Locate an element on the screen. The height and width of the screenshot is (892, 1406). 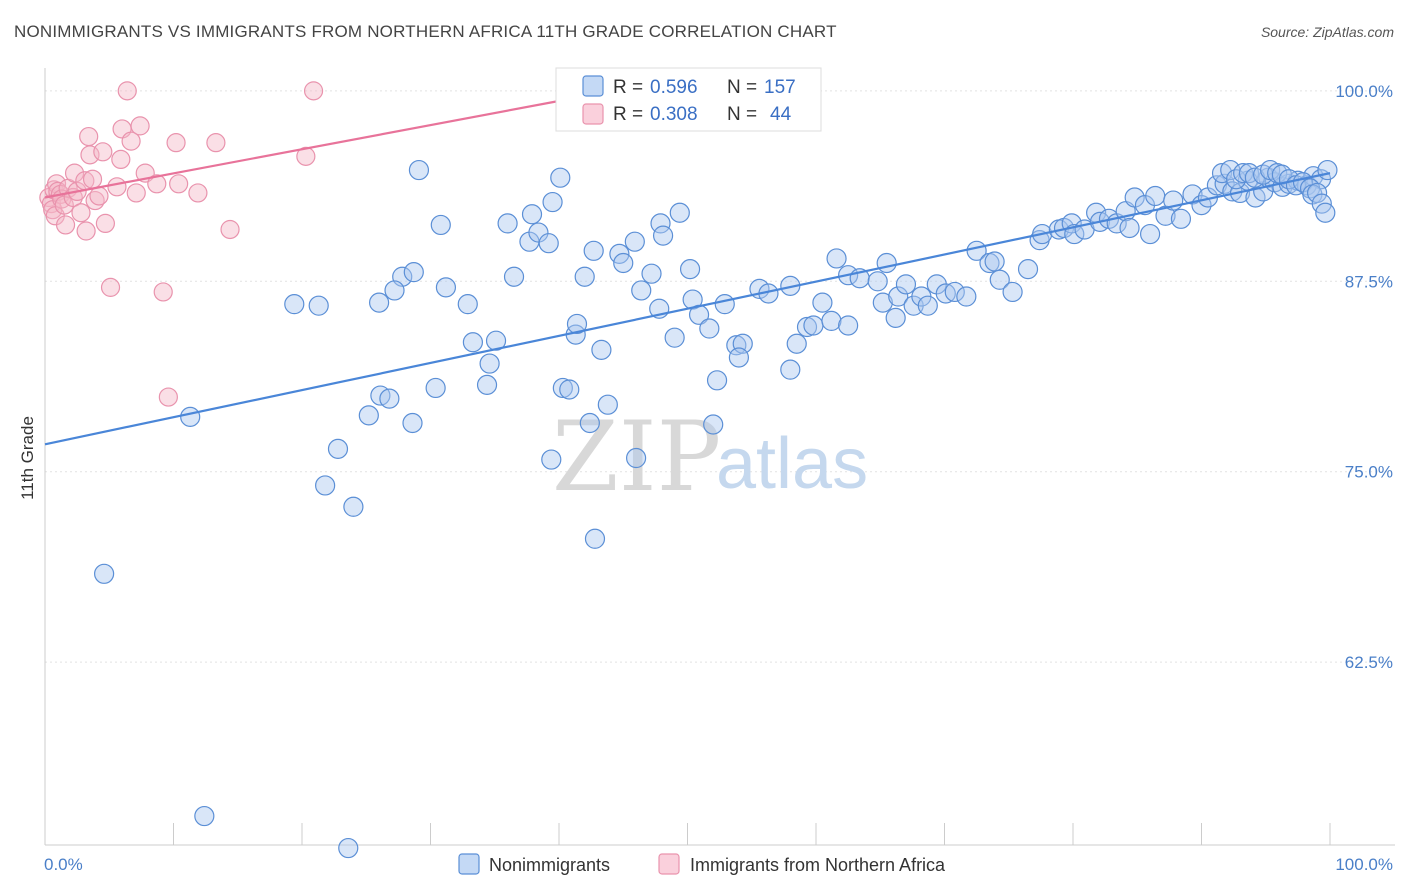
x-tick-label: 0.0% is located at coordinates (63, 864).